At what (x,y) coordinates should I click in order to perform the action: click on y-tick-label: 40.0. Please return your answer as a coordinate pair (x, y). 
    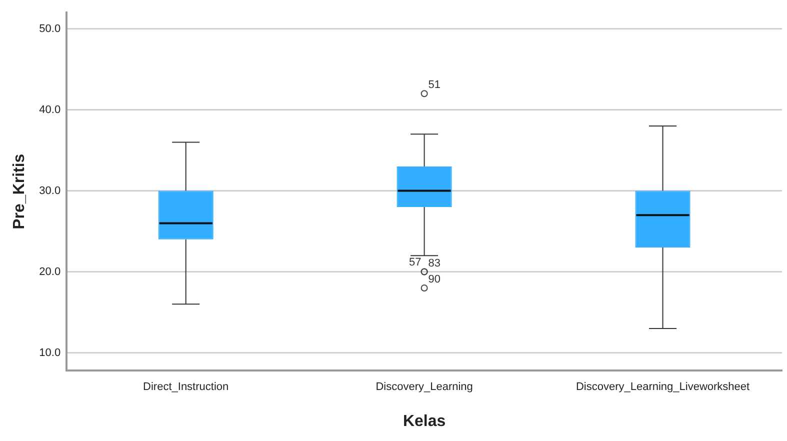
    Looking at the image, I should click on (50, 110).